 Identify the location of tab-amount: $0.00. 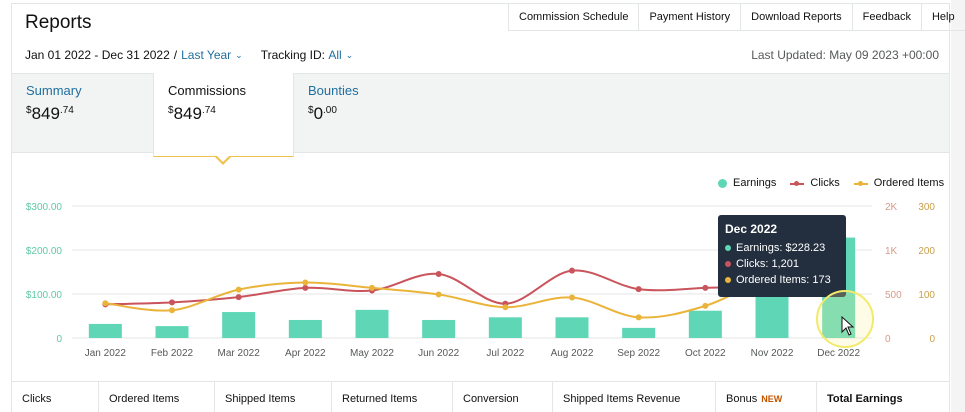
(322, 113).